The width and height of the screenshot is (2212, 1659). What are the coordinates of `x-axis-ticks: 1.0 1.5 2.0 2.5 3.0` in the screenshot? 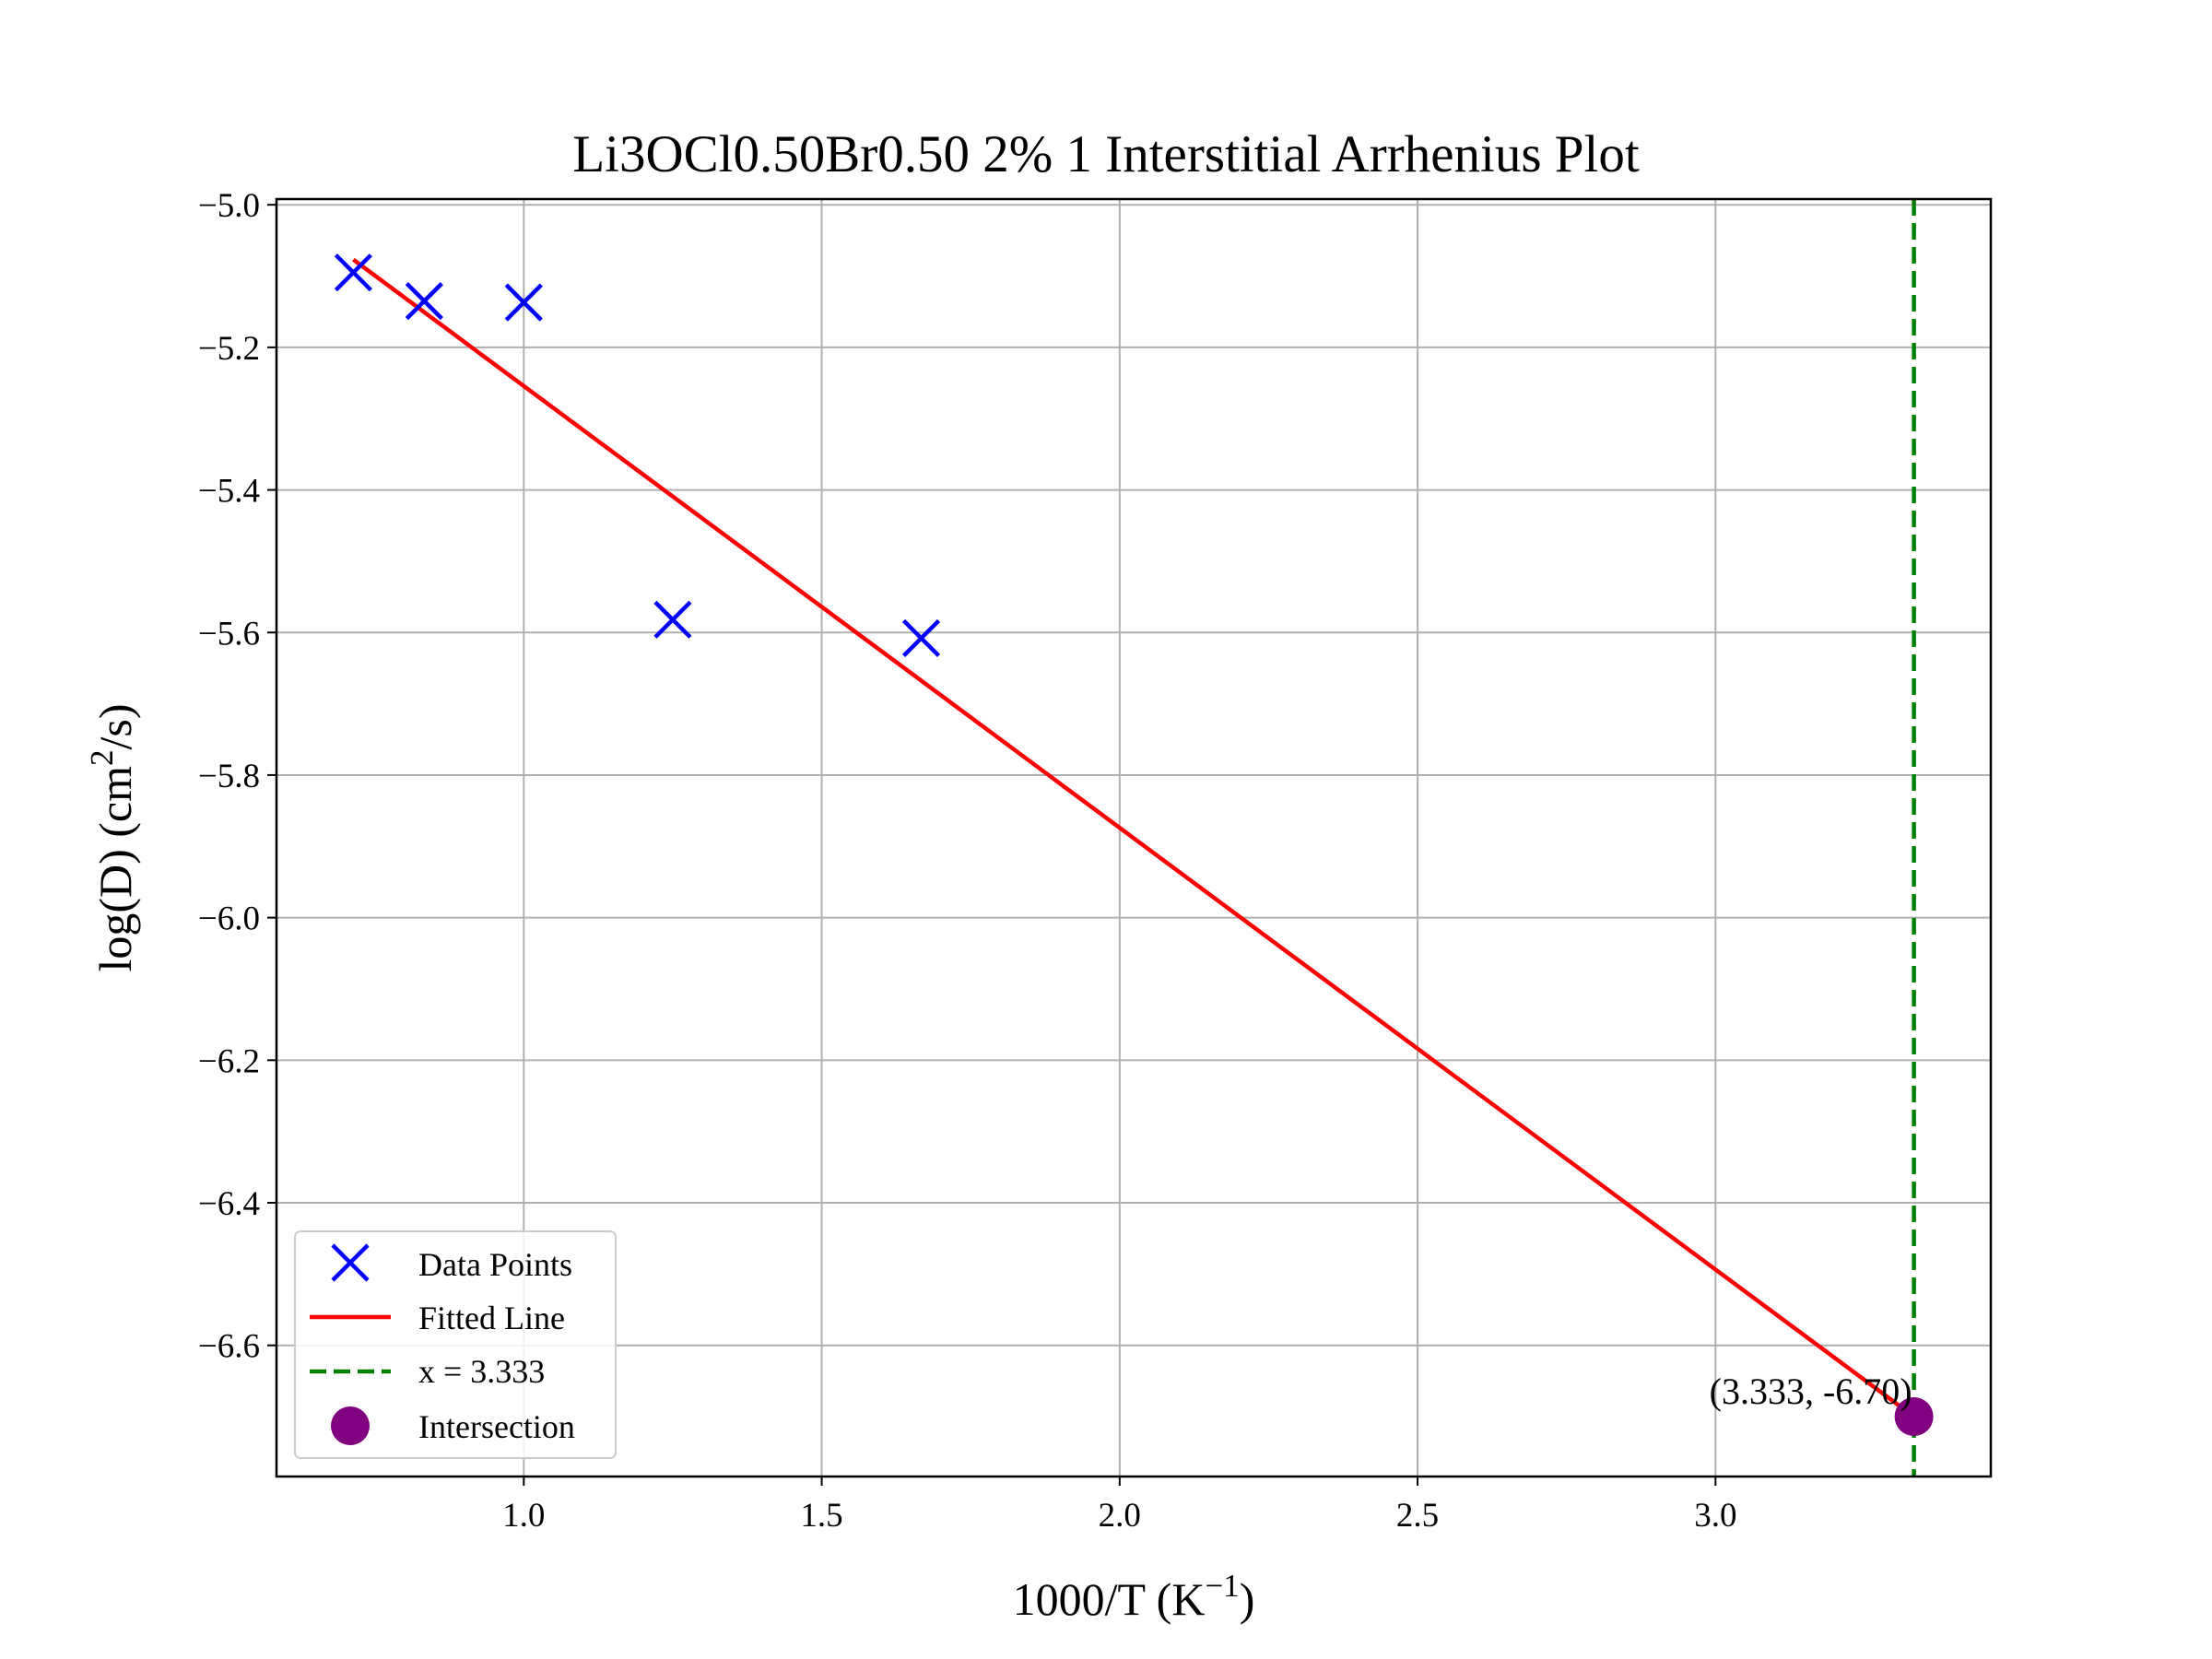 It's located at (1119, 1506).